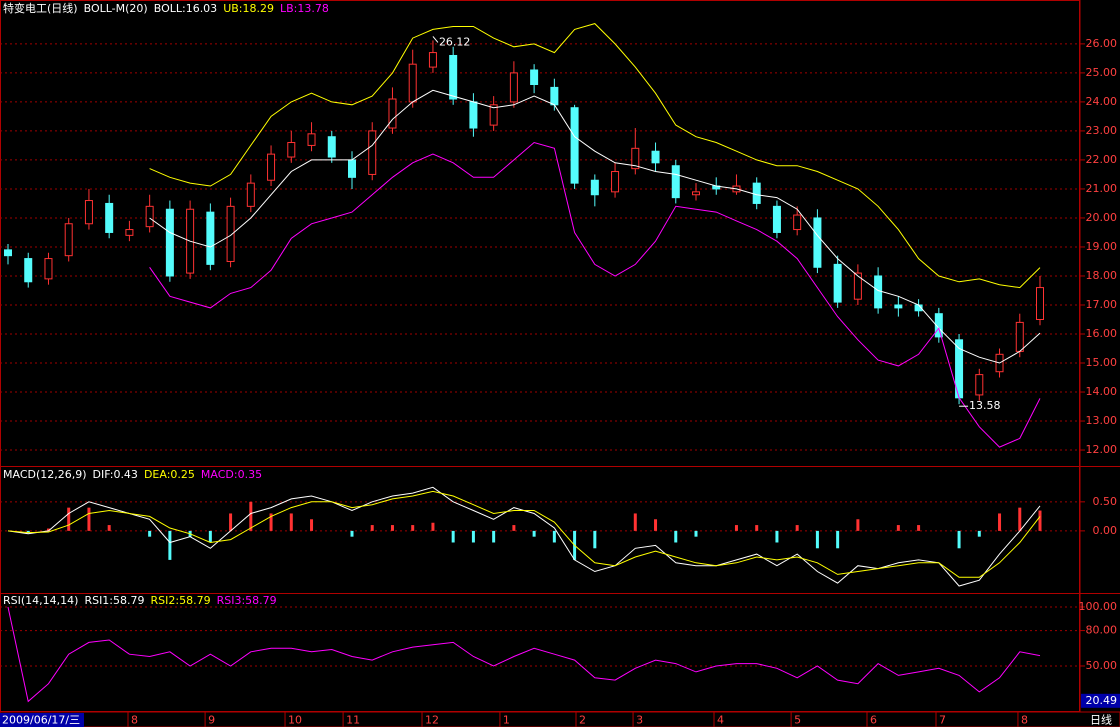  I want to click on legend-entry: BOLL:16.03, so click(185, 8).